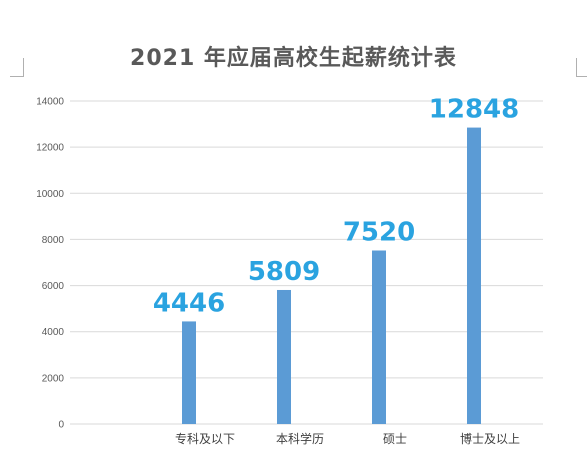 The height and width of the screenshot is (461, 587). I want to click on chart-title: 2021 年应届高校生起薪统计表, so click(293, 58).